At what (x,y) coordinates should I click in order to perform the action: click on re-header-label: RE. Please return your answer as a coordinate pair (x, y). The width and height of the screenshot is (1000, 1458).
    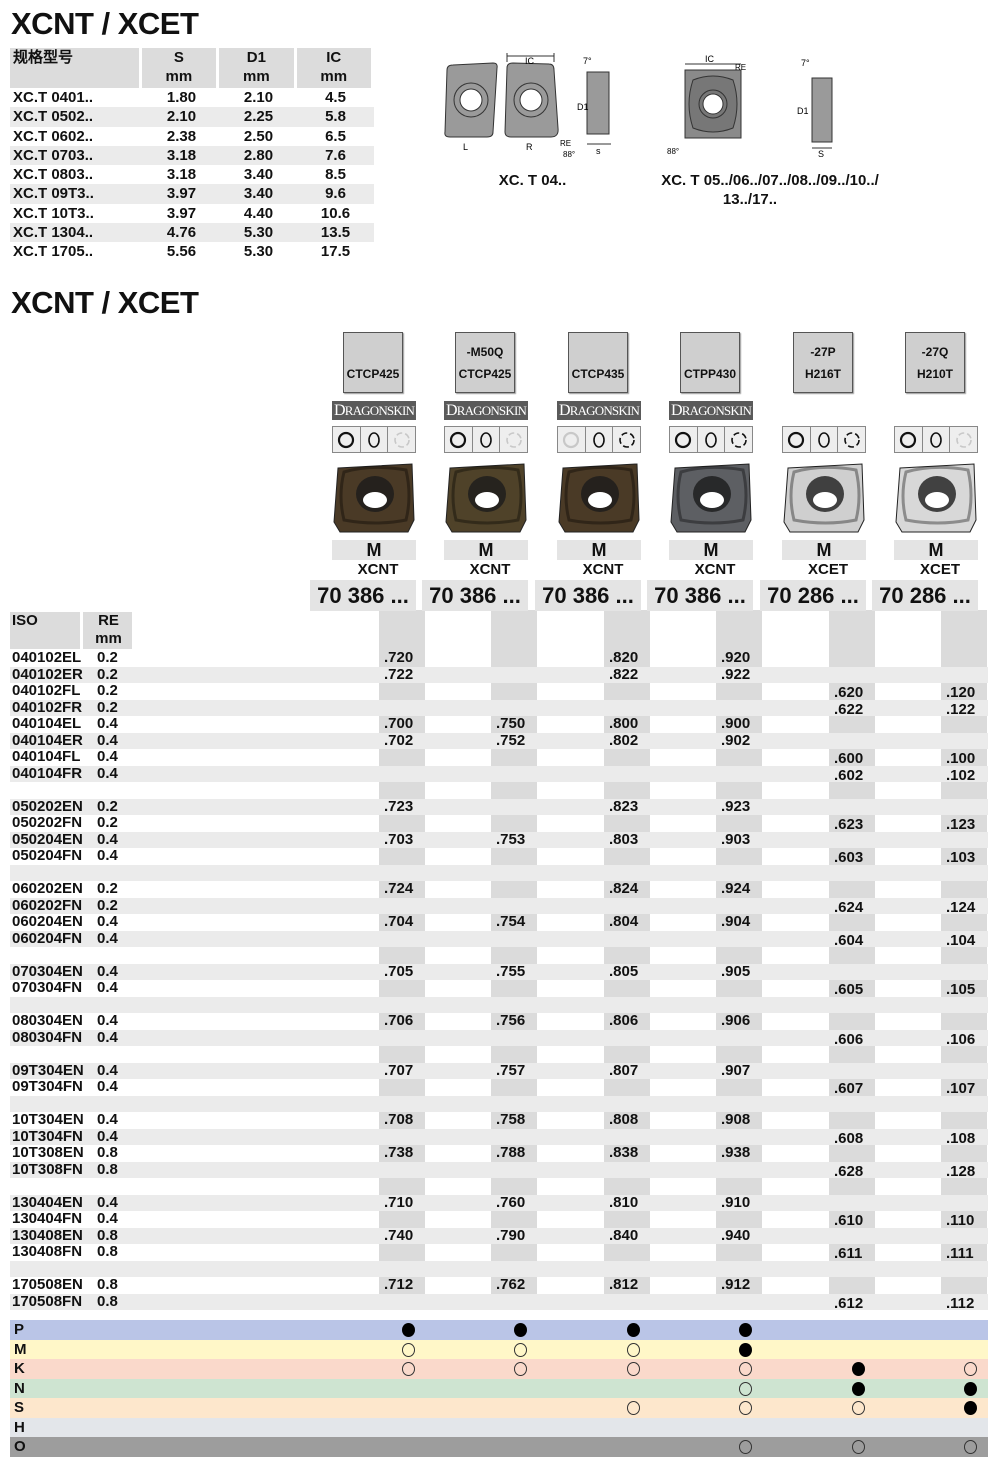
    Looking at the image, I should click on (108, 620).